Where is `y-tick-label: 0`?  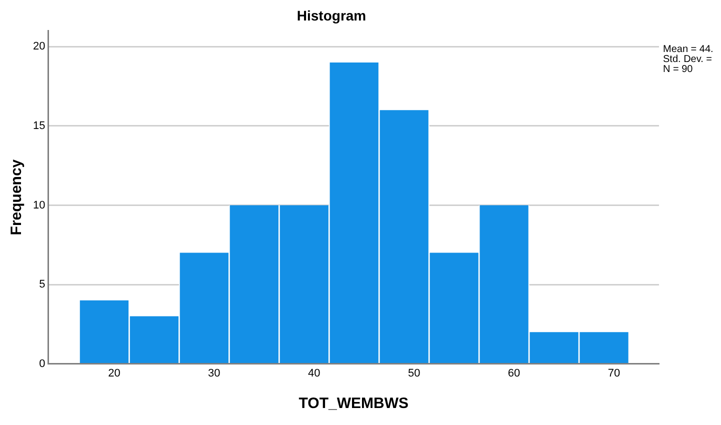
y-tick-label: 0 is located at coordinates (42, 364).